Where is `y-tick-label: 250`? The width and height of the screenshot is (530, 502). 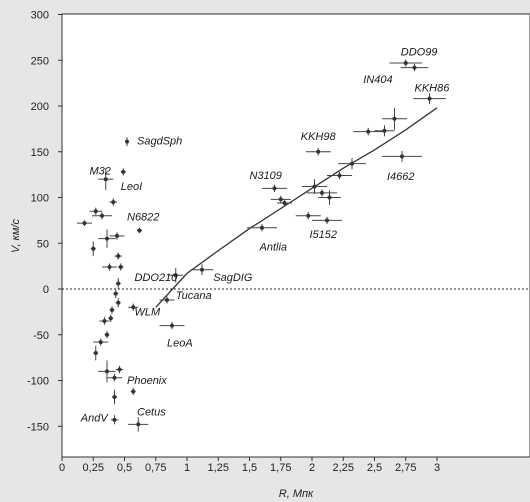
y-tick-label: 250 is located at coordinates (40, 61).